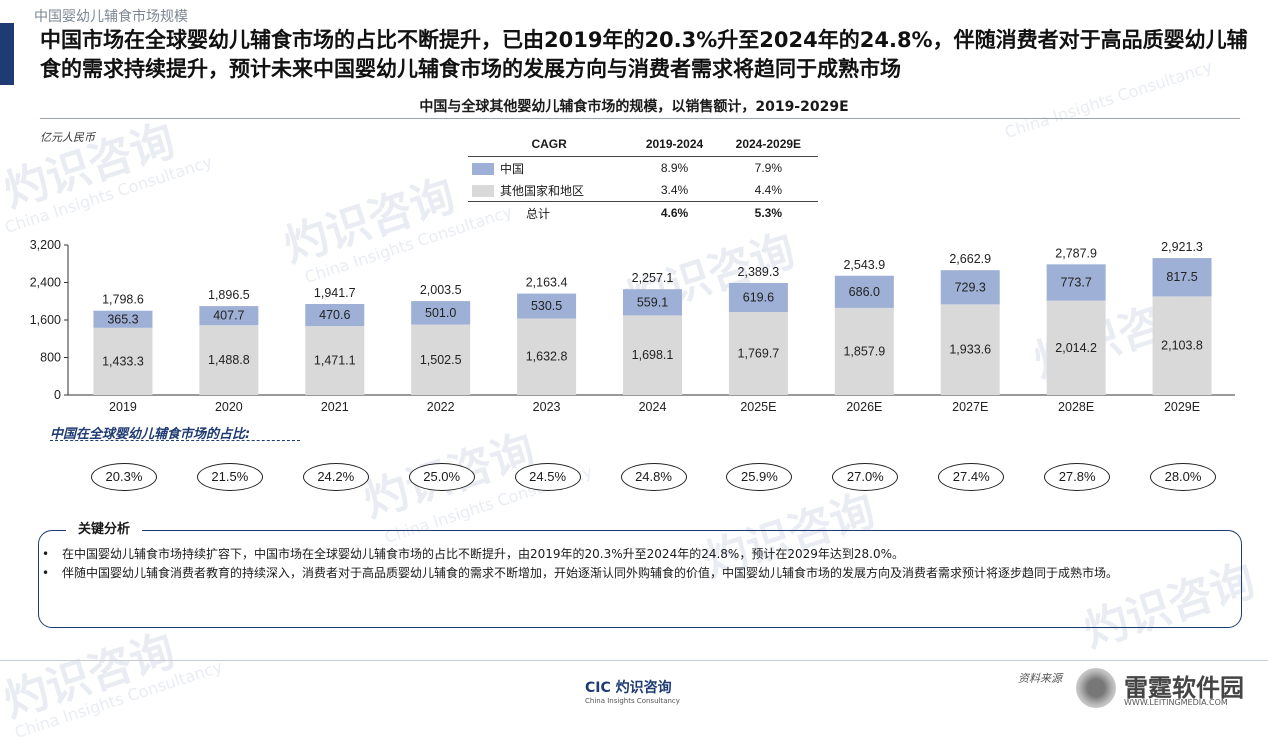  I want to click on y-tick-label: 2,400, so click(45, 283).